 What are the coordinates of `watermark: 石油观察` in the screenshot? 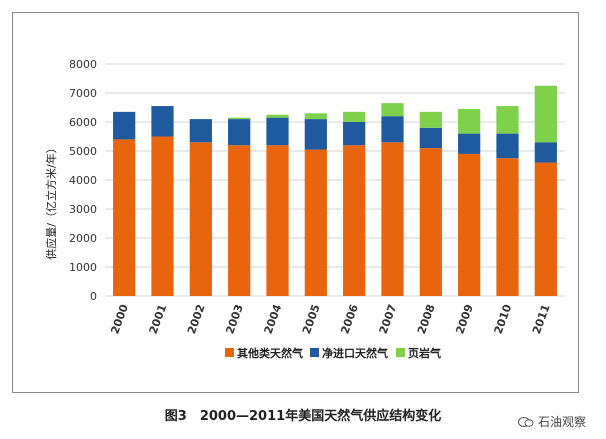 It's located at (551, 421).